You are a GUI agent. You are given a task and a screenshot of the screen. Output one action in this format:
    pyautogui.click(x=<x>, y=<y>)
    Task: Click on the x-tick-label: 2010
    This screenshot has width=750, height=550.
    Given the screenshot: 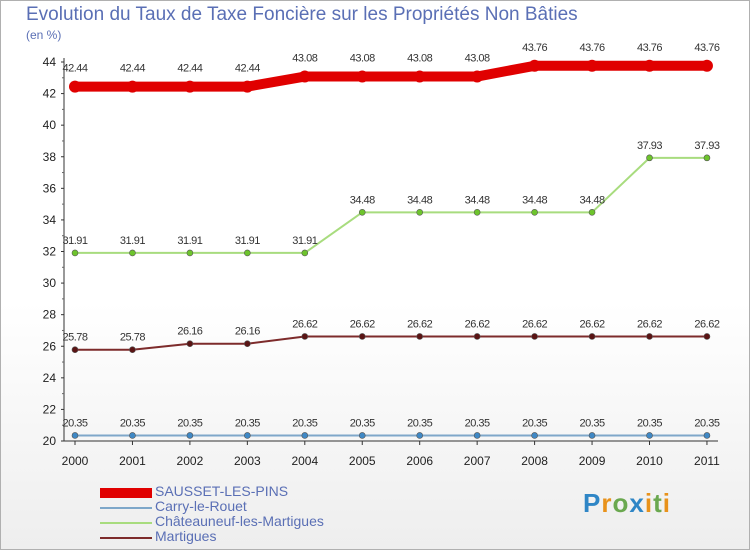 What is the action you would take?
    pyautogui.click(x=649, y=461)
    